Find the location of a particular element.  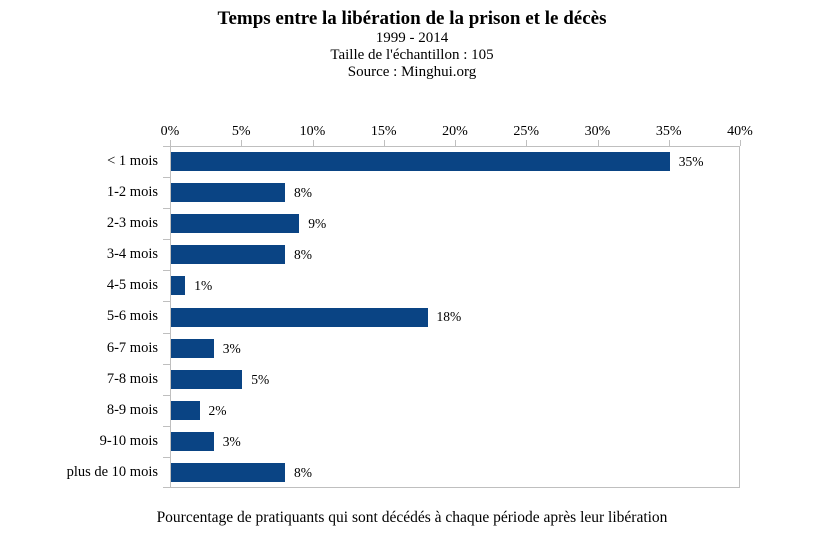

x-axis-tick-label: 0% is located at coordinates (170, 131).